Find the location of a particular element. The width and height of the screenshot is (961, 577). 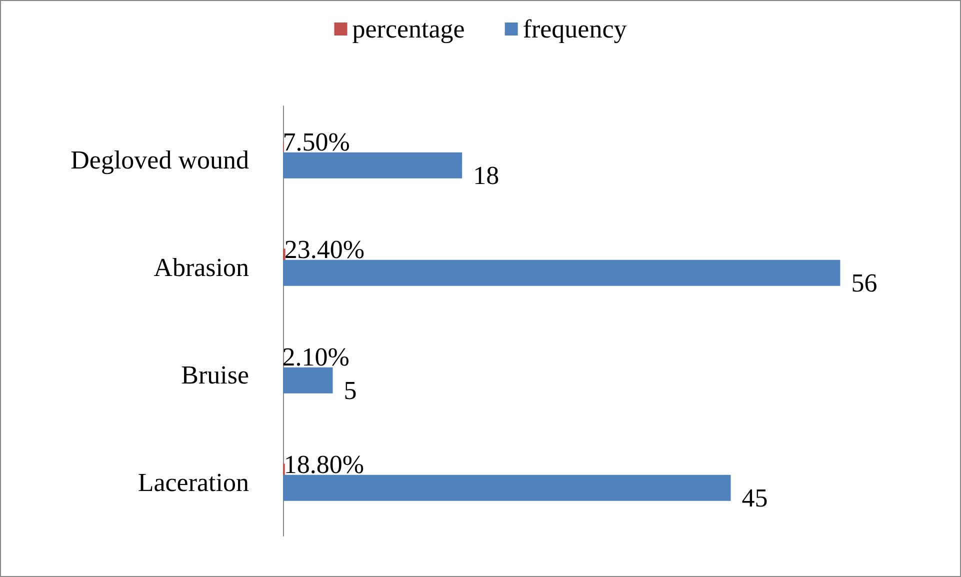

legend-label: frequency is located at coordinates (574, 29).